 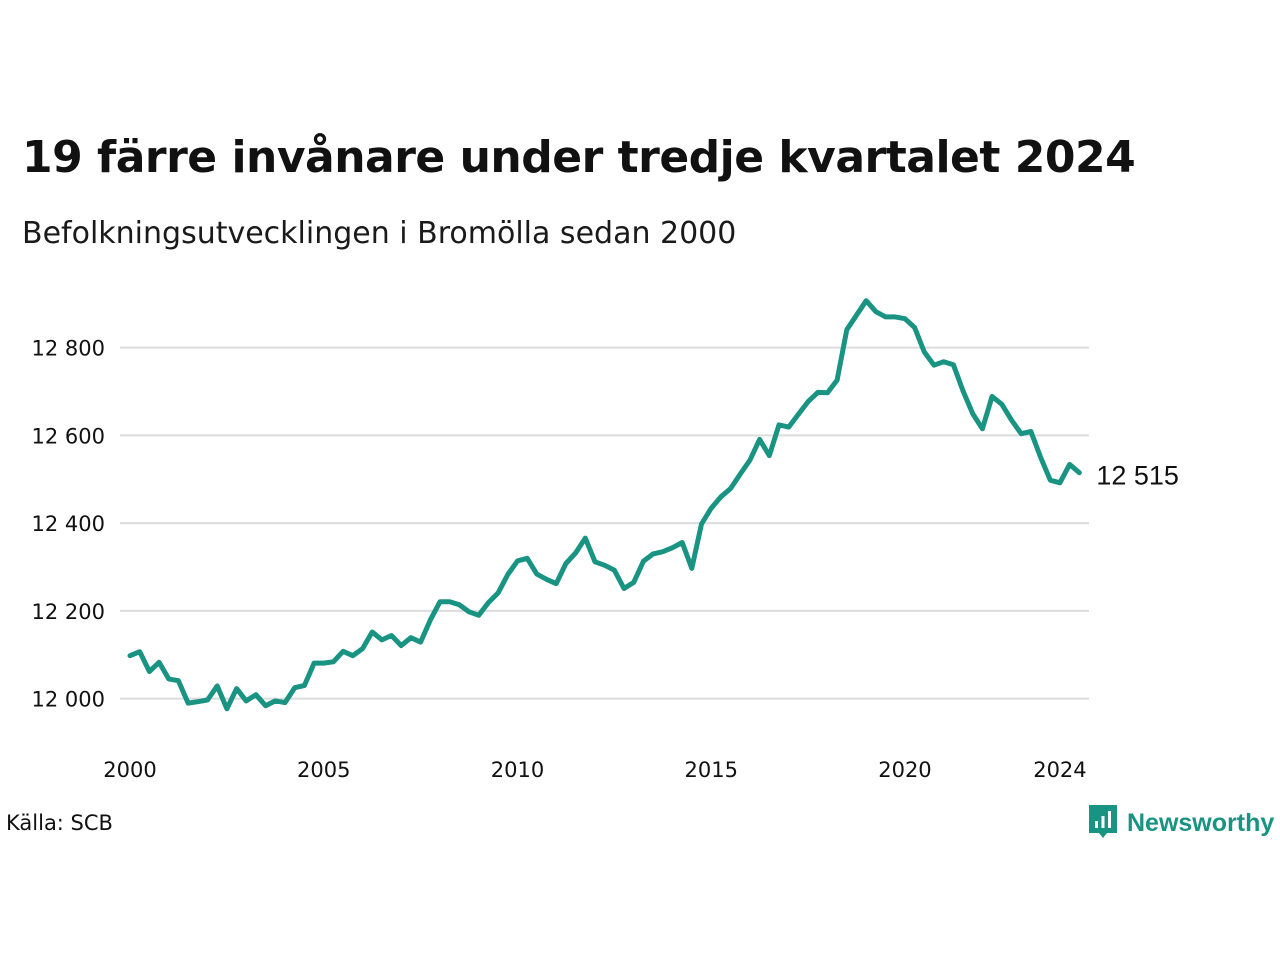 What do you see at coordinates (517, 770) in the screenshot?
I see `x-tick-label: 2010` at bounding box center [517, 770].